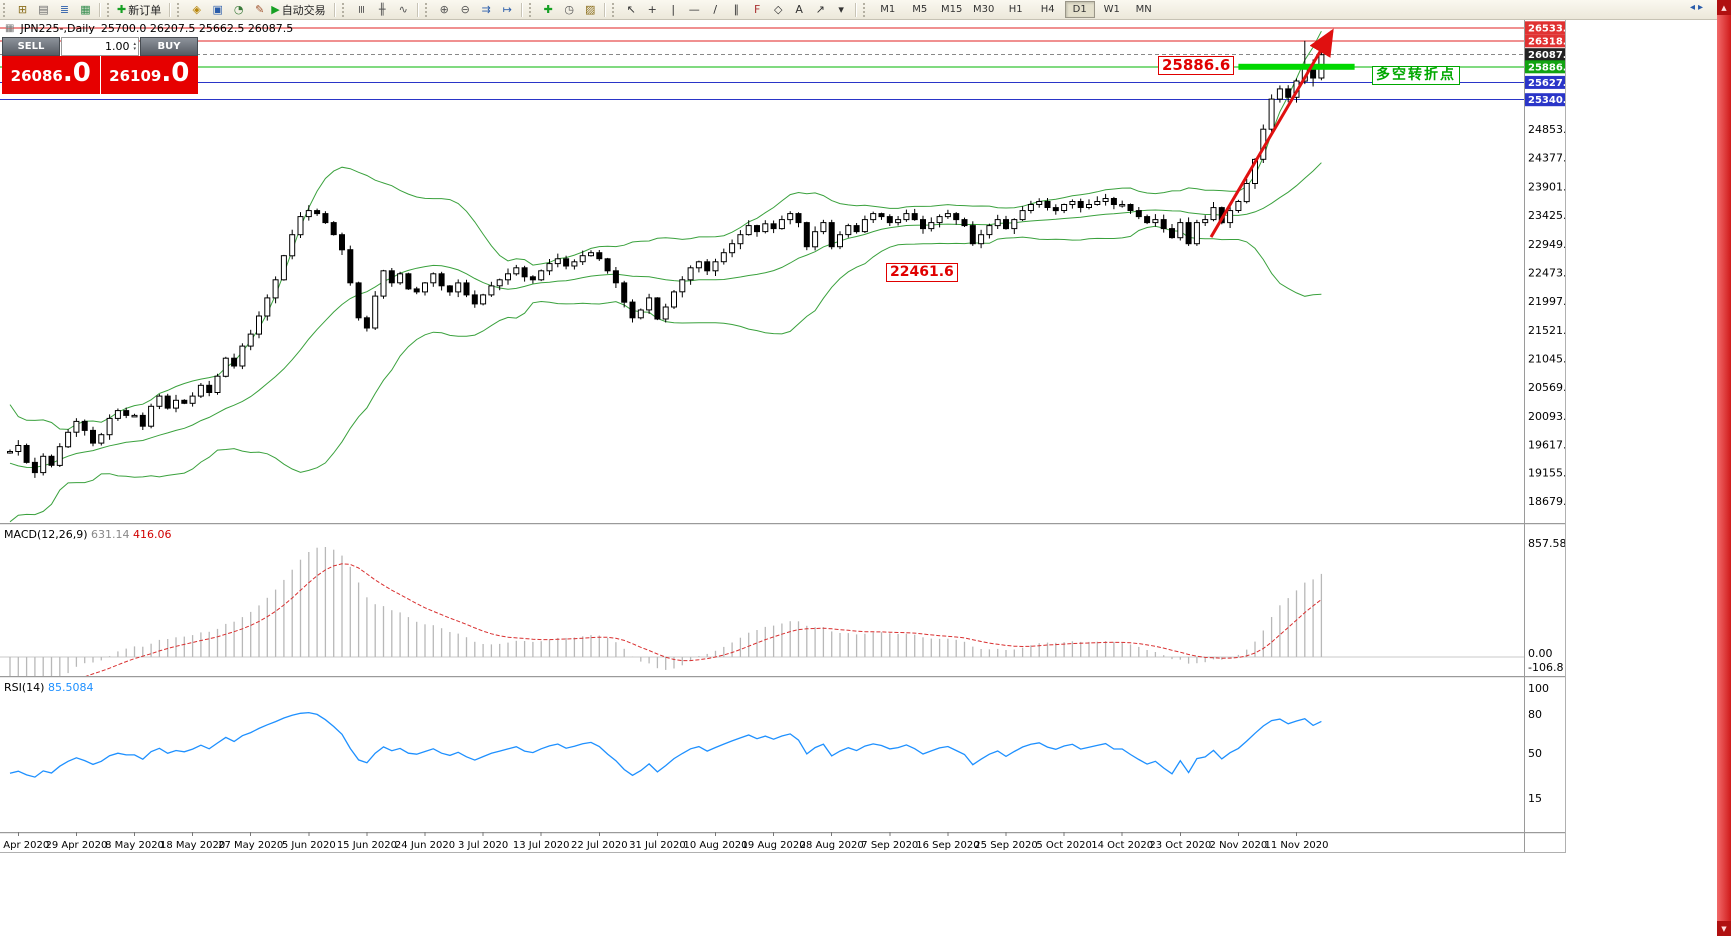 The height and width of the screenshot is (936, 1731). Describe the element at coordinates (920, 9) in the screenshot. I see `timeframe-m5: M5` at that location.